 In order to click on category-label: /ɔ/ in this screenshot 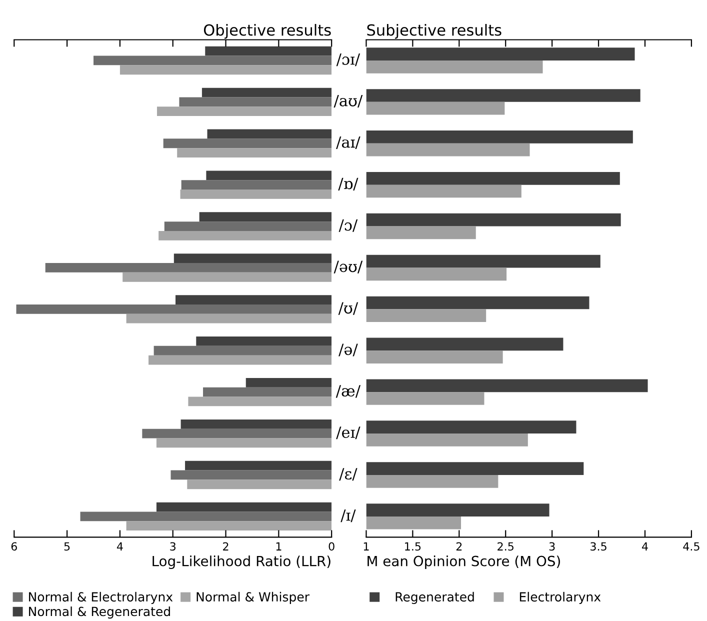, I will do `click(348, 225)`.